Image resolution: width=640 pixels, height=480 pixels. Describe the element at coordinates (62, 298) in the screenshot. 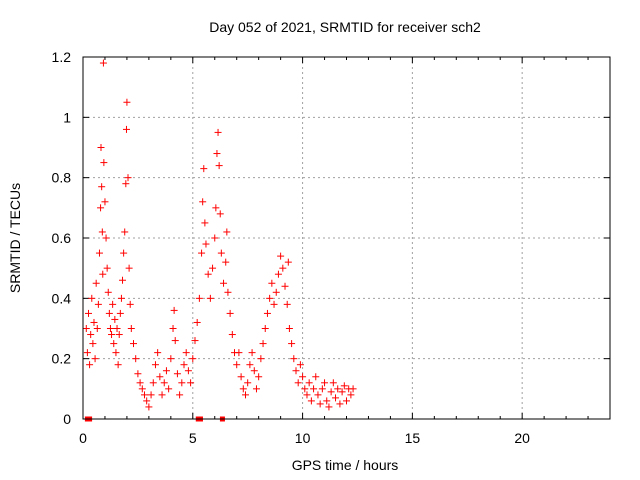

I see `y-tick-label: 0.4` at that location.